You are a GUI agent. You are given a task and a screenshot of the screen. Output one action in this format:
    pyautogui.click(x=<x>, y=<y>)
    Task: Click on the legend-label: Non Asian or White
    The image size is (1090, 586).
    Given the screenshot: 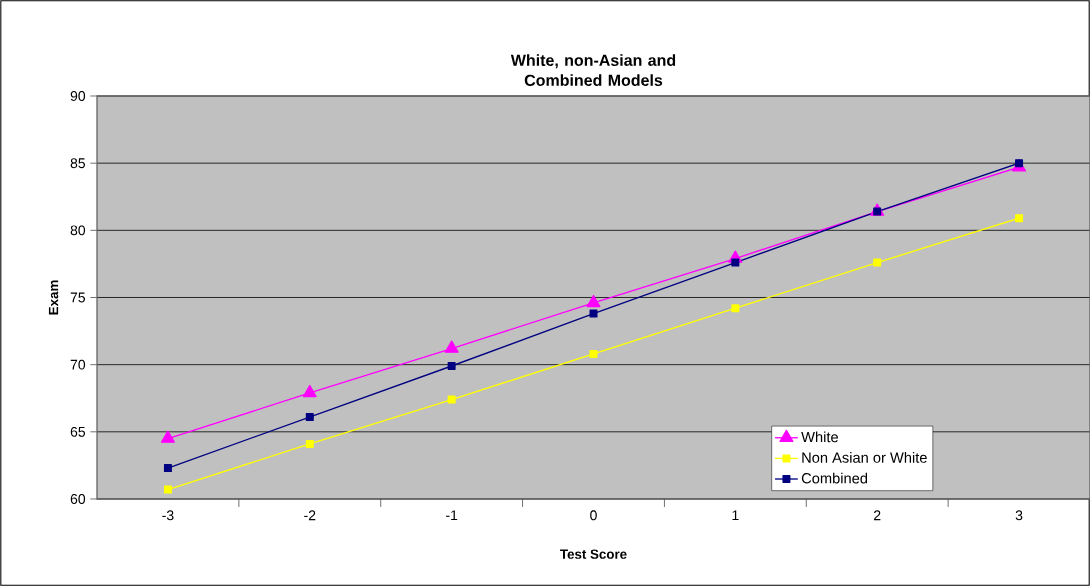 What is the action you would take?
    pyautogui.click(x=864, y=457)
    